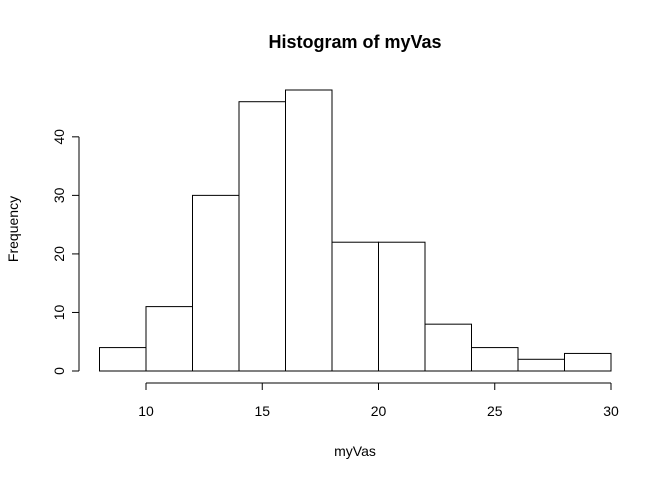 The width and height of the screenshot is (672, 480). Describe the element at coordinates (379, 411) in the screenshot. I see `x-tick-label-20: 20` at that location.